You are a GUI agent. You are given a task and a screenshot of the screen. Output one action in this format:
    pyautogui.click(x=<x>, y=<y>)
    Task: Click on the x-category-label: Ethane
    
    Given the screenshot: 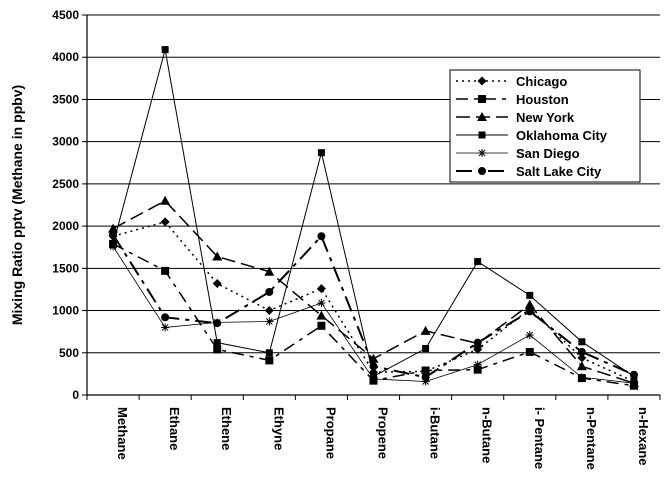 What is the action you would take?
    pyautogui.click(x=174, y=428)
    